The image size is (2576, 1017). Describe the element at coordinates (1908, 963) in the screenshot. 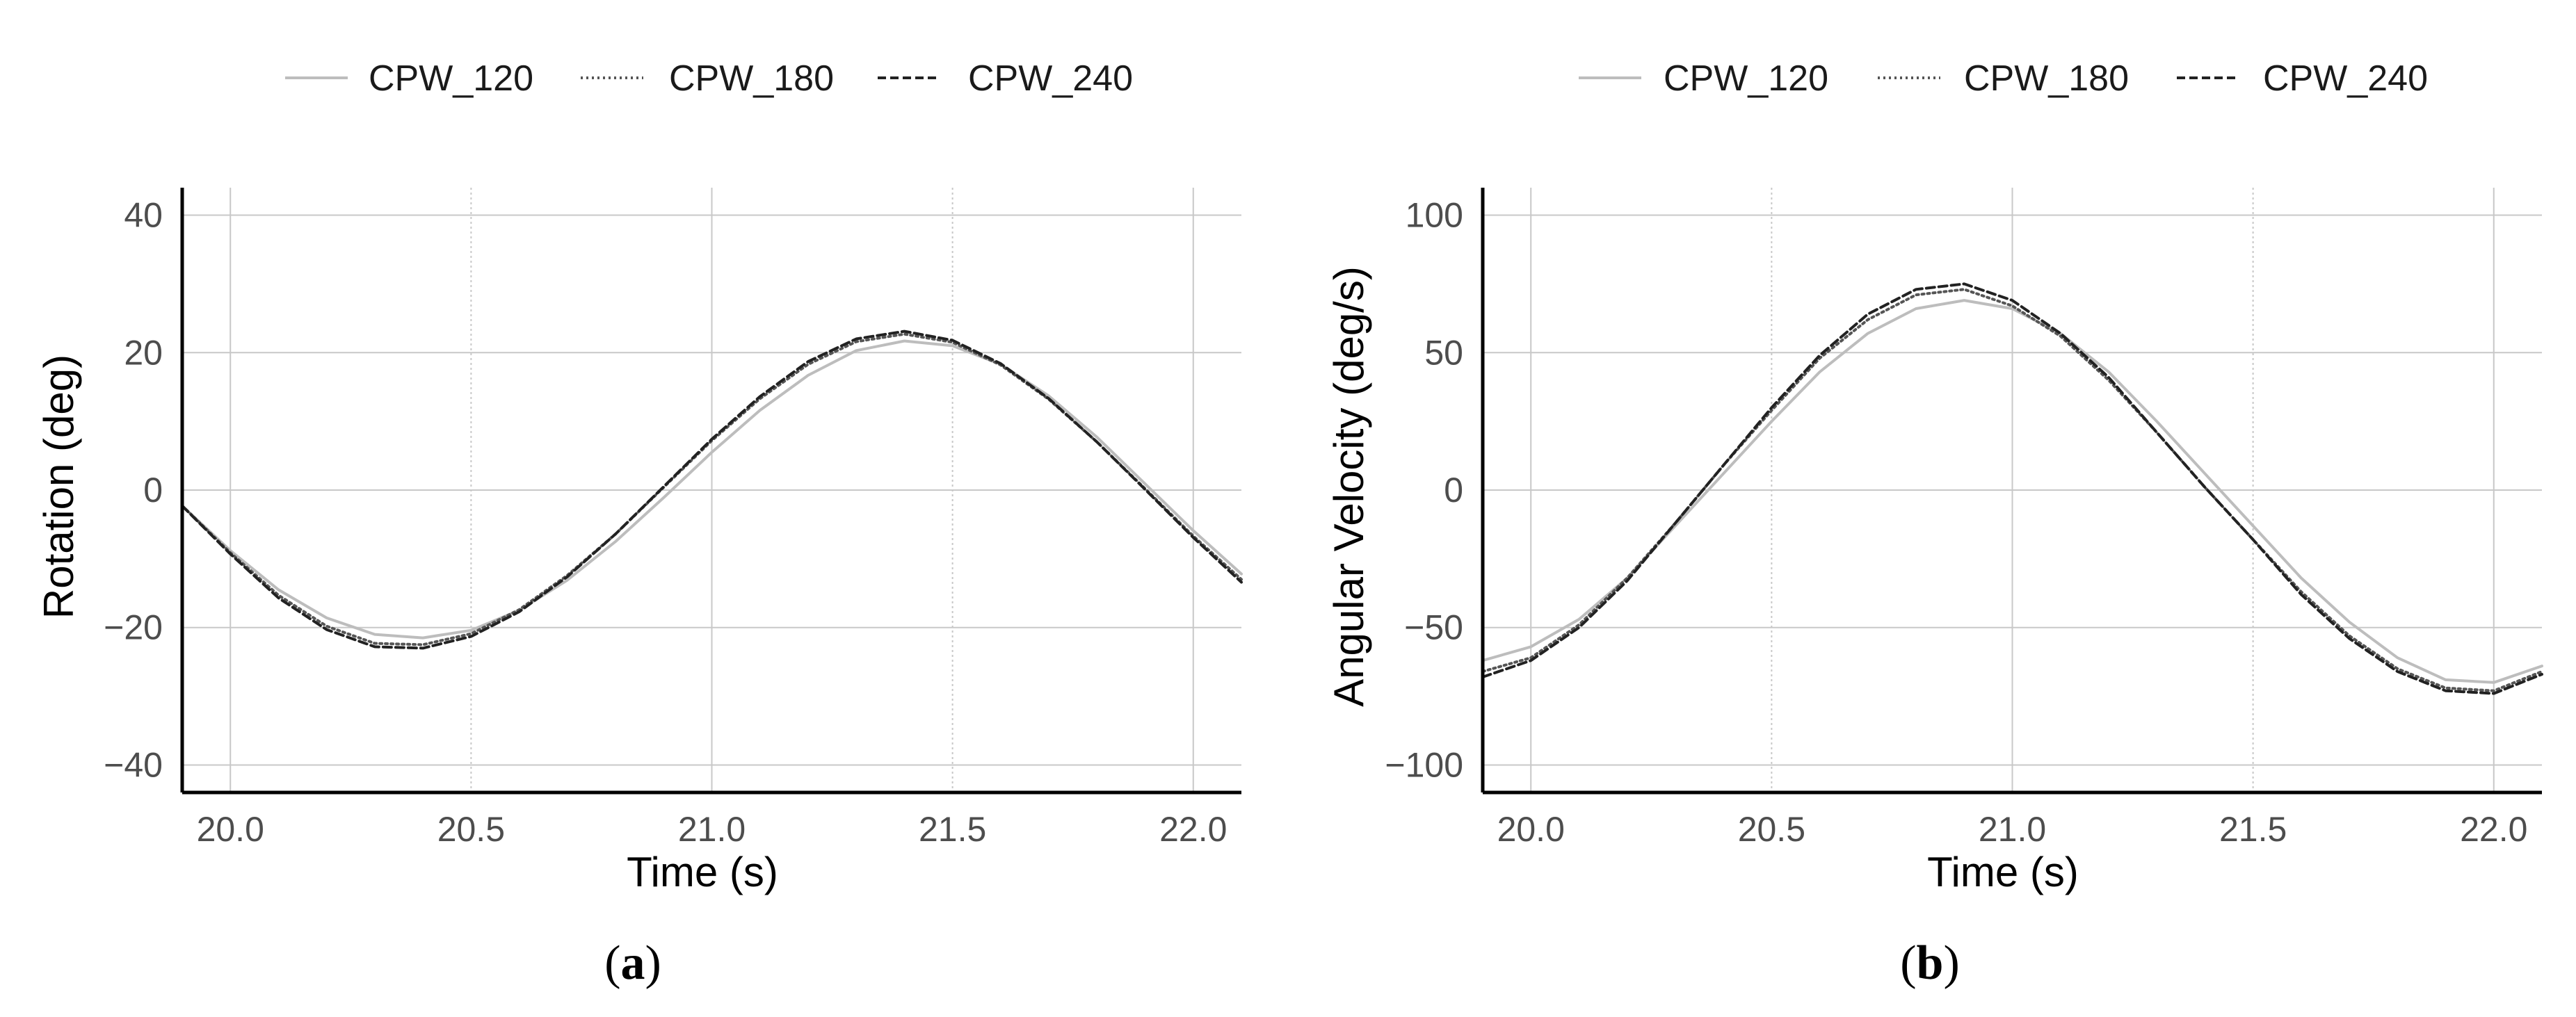

I see `chart-b-panel-label-open: (` at that location.